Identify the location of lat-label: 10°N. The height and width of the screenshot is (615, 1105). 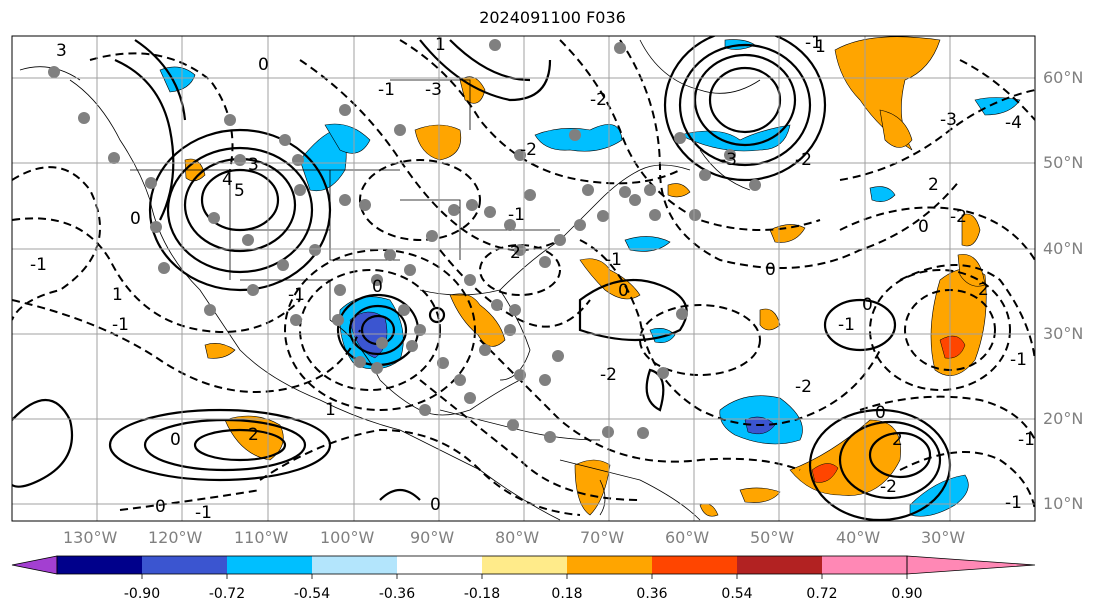
(1063, 503).